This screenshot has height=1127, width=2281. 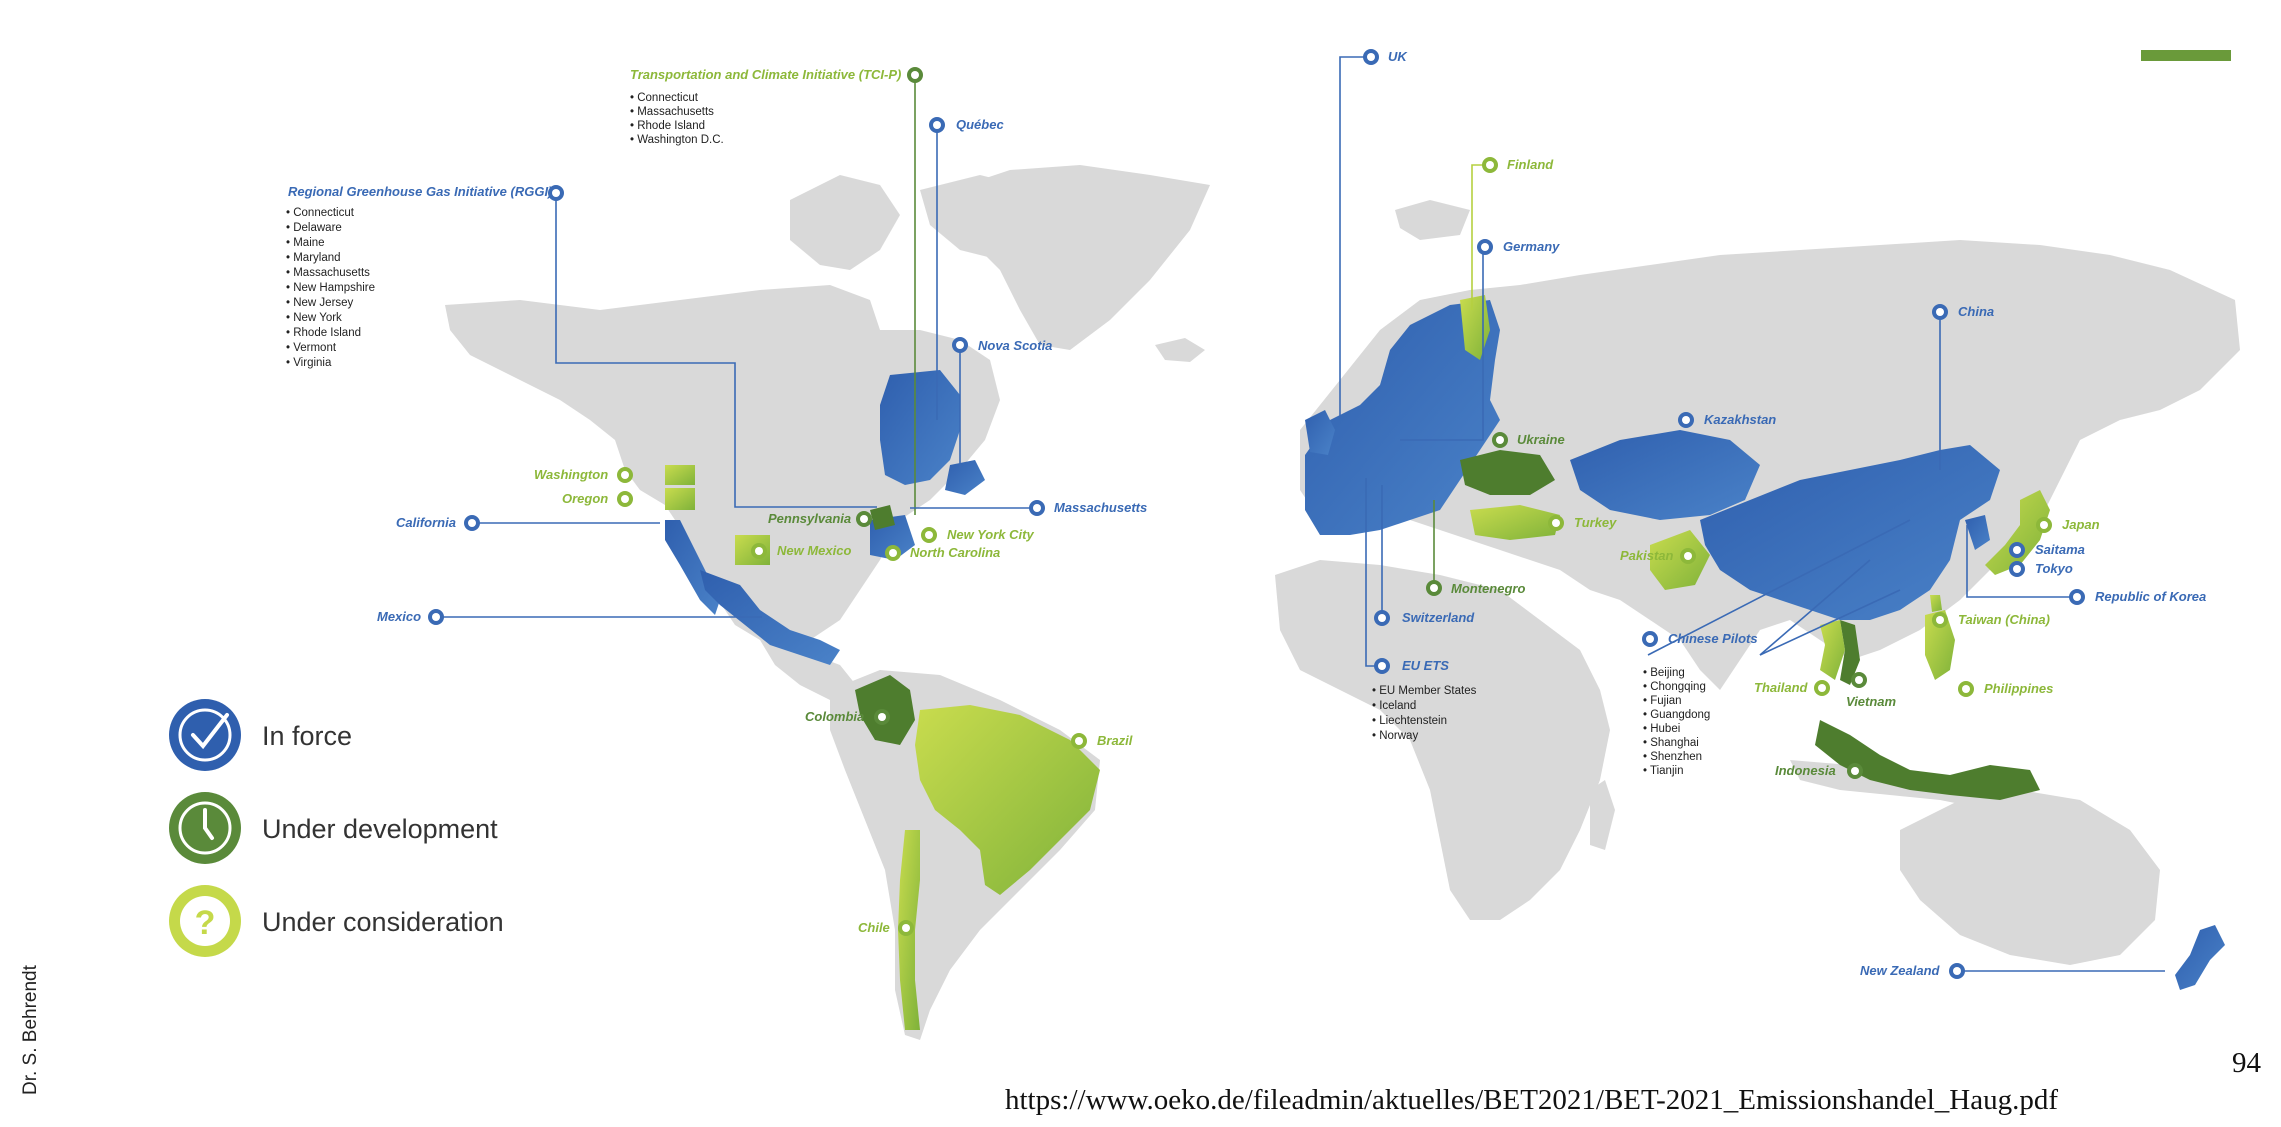 I want to click on region-vietnam, so click(x=1850, y=652).